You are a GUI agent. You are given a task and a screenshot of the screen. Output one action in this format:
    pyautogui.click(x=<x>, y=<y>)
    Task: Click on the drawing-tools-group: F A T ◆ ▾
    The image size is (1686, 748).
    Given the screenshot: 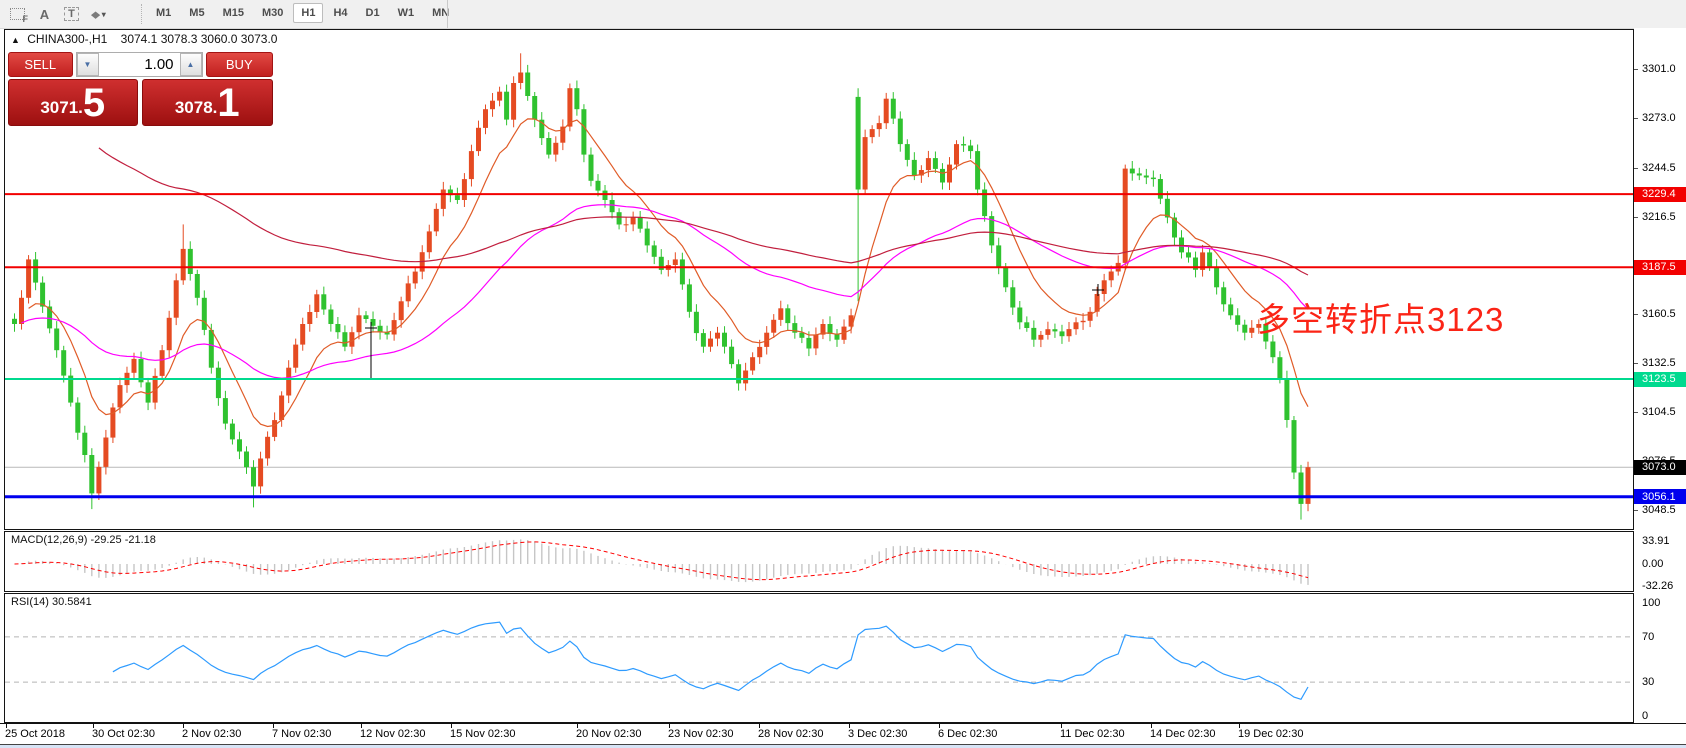 What is the action you would take?
    pyautogui.click(x=58, y=14)
    